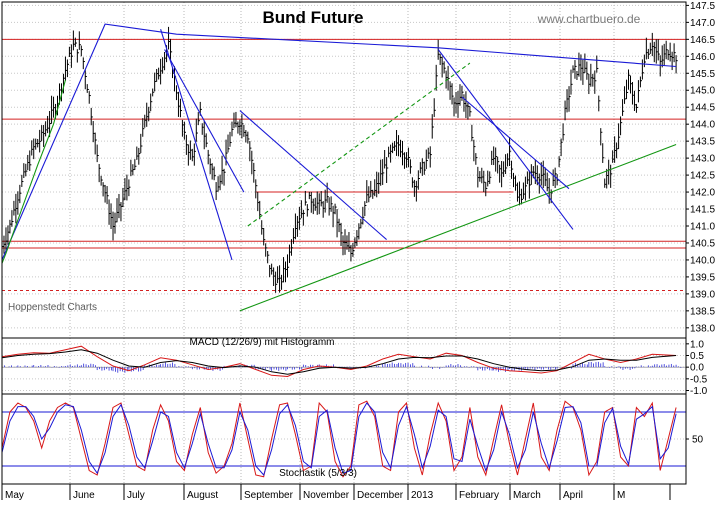 This screenshot has width=723, height=507. I want to click on price-ytick-label: 145.0, so click(702, 91).